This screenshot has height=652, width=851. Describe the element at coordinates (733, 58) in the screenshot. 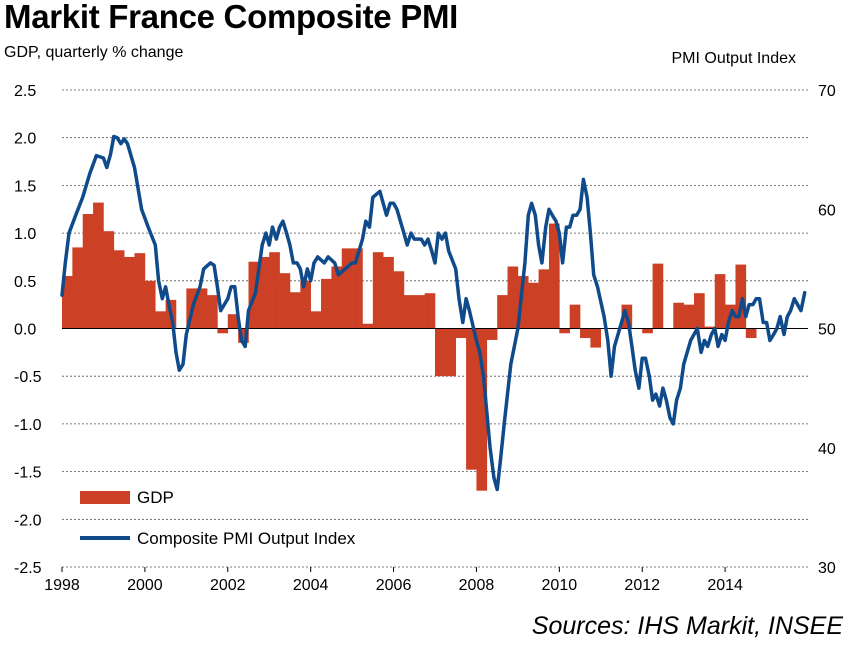

I see `right-axis-label: PMI Output Index` at that location.